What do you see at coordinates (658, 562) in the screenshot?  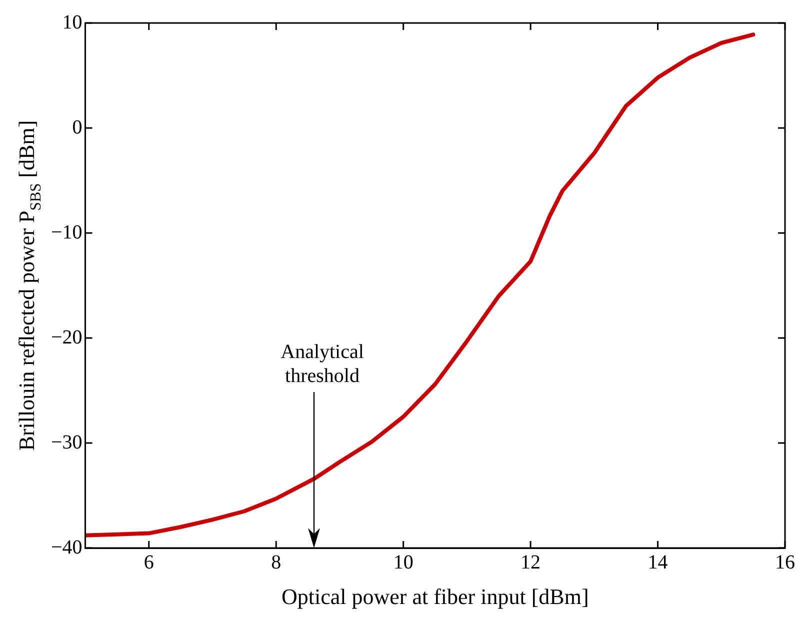 I see `x-tick-label: 14` at bounding box center [658, 562].